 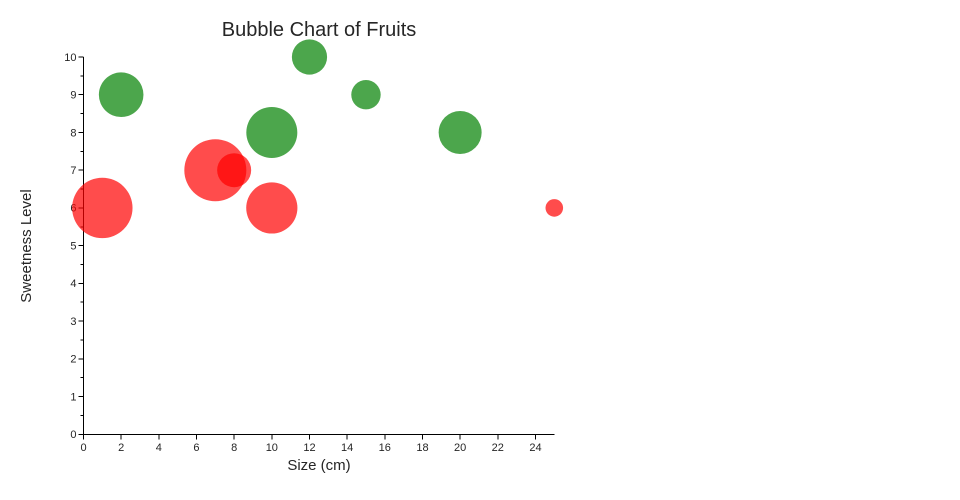 What do you see at coordinates (347, 448) in the screenshot?
I see `x-tick-label: 14` at bounding box center [347, 448].